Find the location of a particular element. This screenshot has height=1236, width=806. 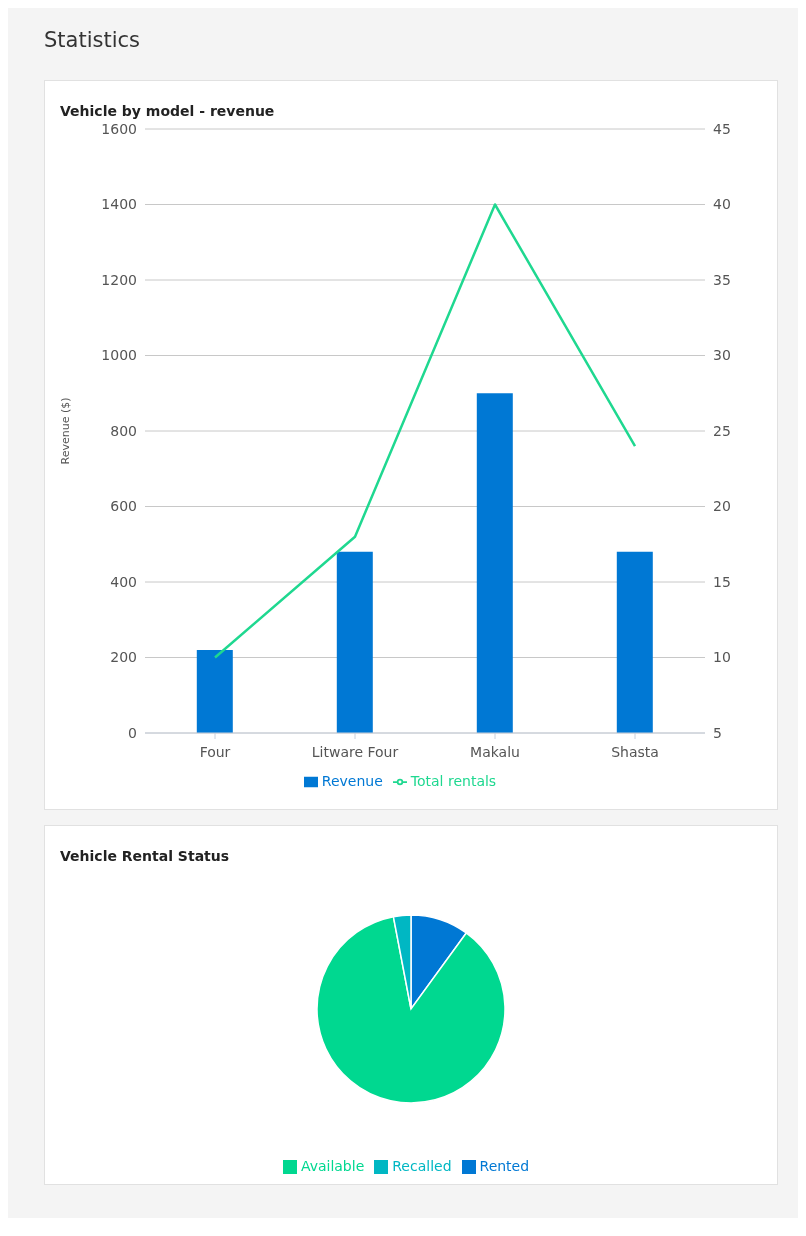

legend-label: Recalled is located at coordinates (422, 1166).